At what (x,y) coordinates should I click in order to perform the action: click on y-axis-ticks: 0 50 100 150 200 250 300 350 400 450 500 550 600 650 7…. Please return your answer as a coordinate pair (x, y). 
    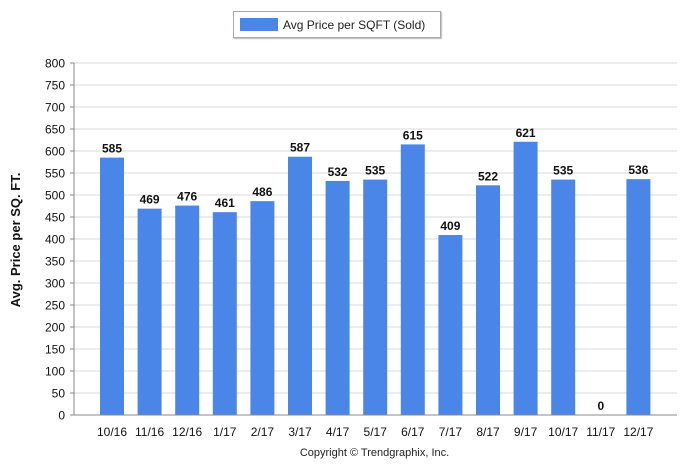
    Looking at the image, I should click on (59, 240).